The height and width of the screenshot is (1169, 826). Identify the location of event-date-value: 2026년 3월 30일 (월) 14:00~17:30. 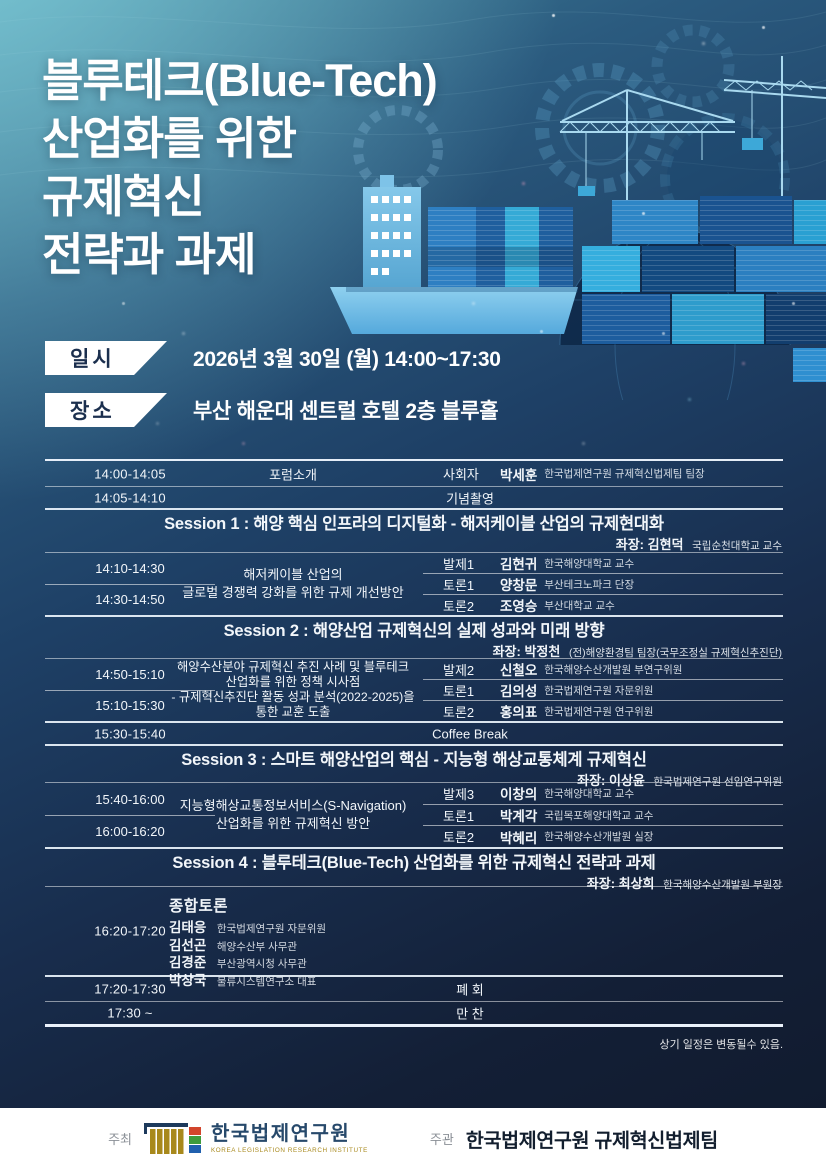
(347, 359).